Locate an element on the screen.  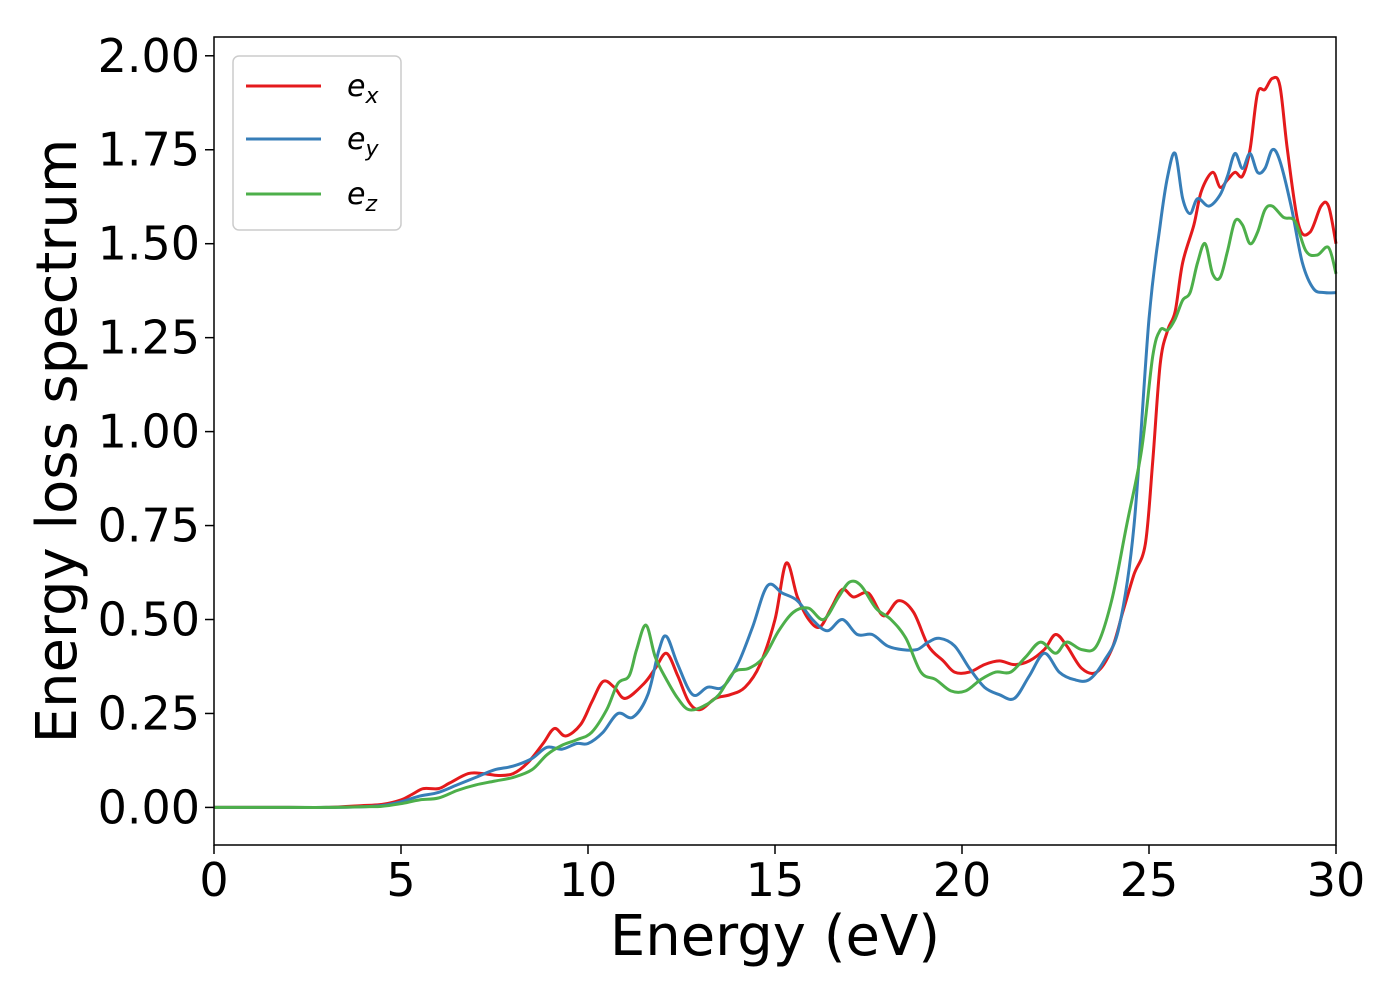
y-ticks: 0.00 0.25 0.50 0.75 1.00 1.25 1.50 1.75 2.00 is located at coordinates (156, 431).